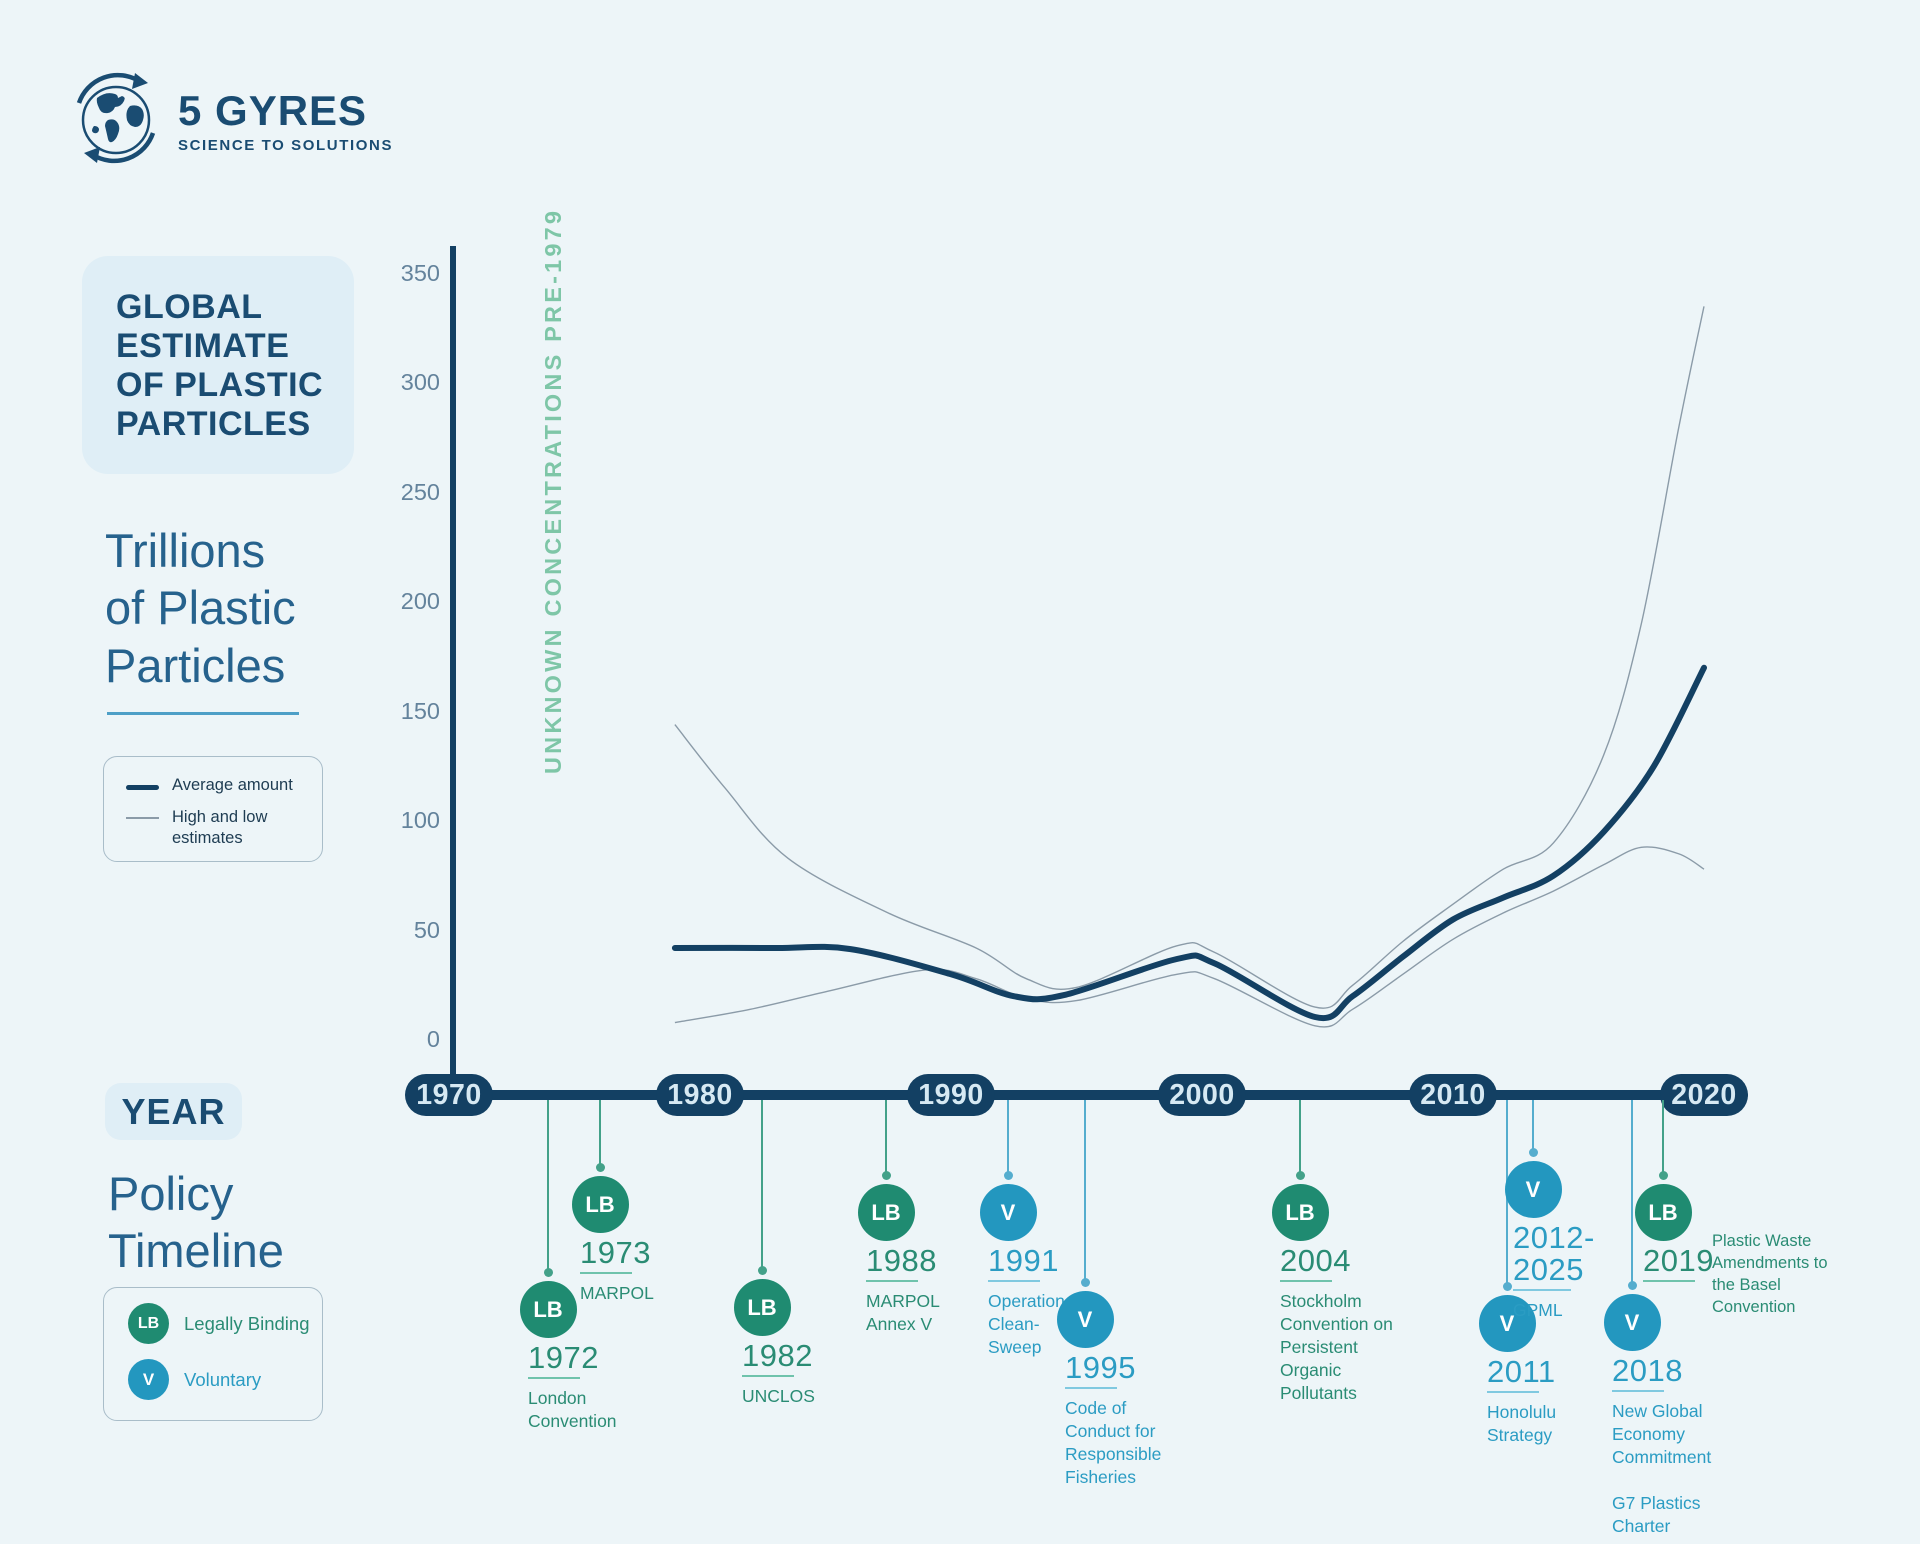 The height and width of the screenshot is (1544, 1920). Describe the element at coordinates (286, 145) in the screenshot. I see `brand-tagline: SCIENCE TO SOLUTIONS` at that location.